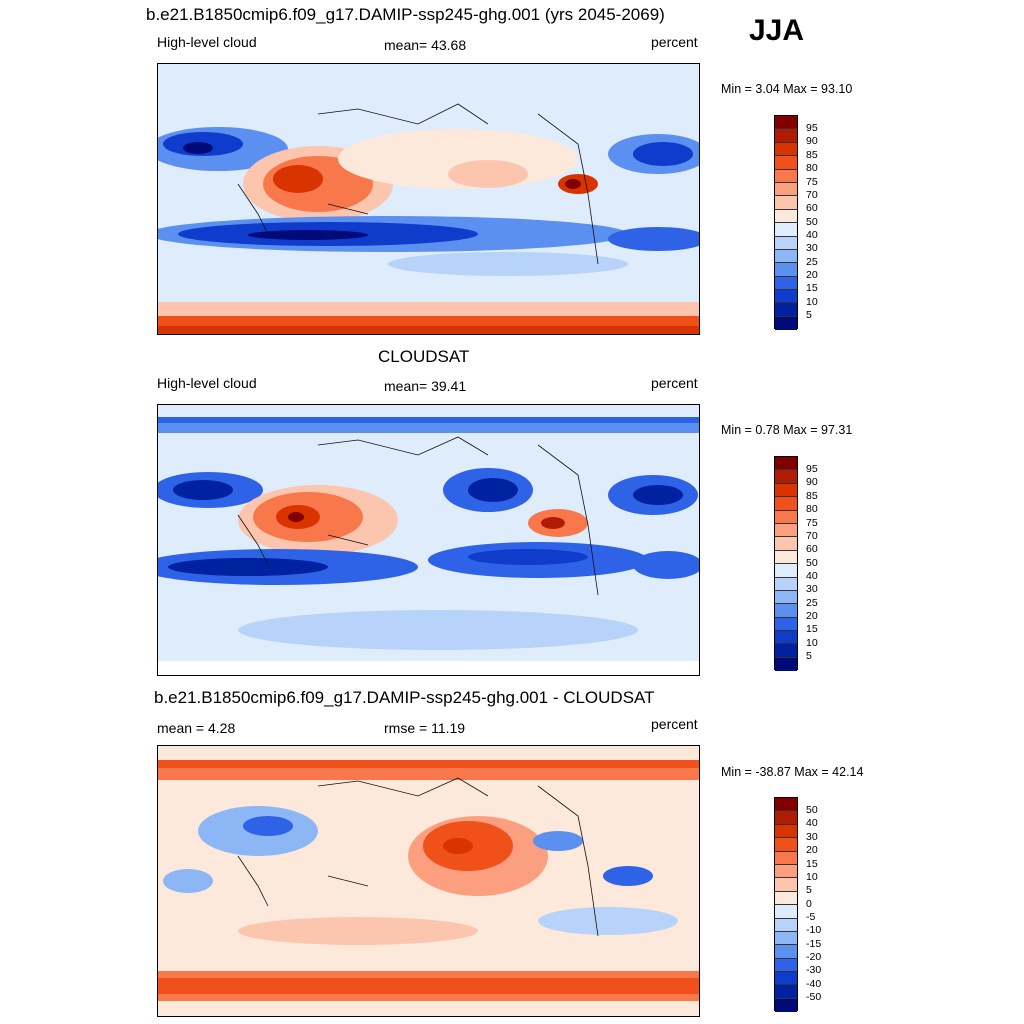  Describe the element at coordinates (786, 564) in the screenshot. I see `panel2-colorbar` at that location.